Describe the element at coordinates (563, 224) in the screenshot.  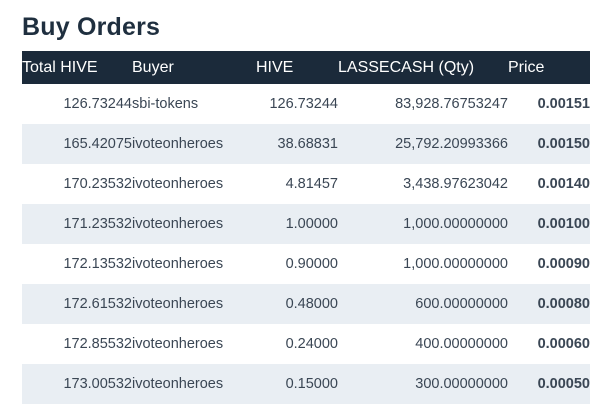
I see `cell-price: 0.00100` at that location.